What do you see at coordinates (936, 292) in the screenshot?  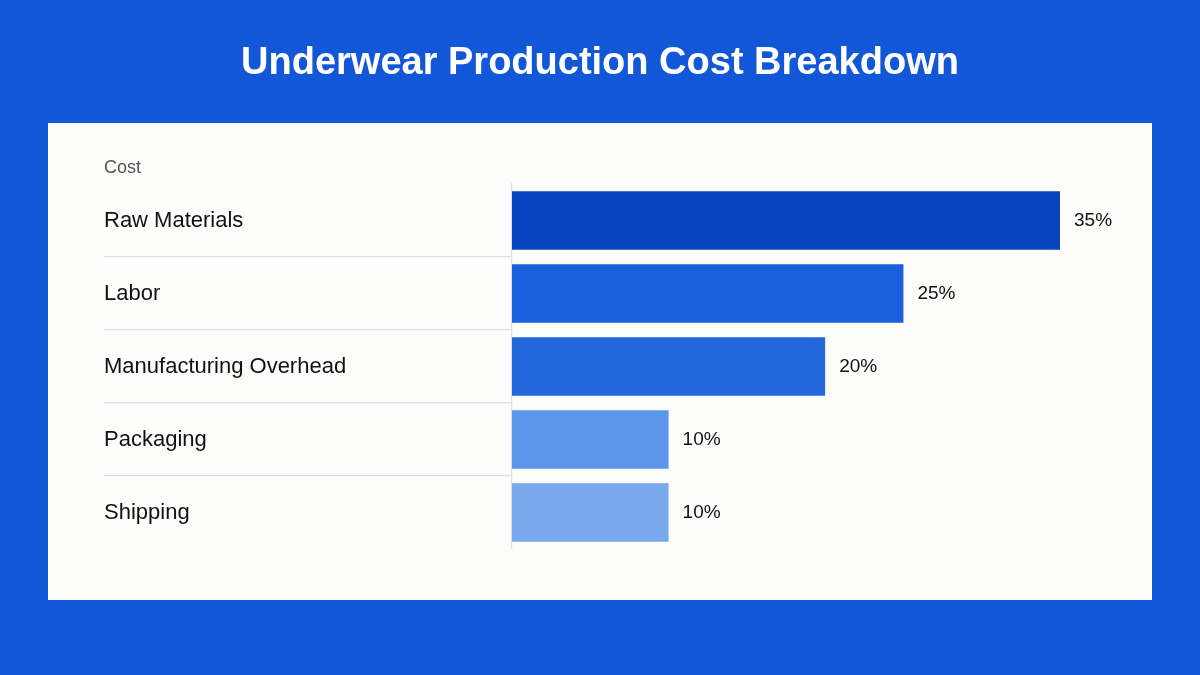 I see `data-label: 25%` at bounding box center [936, 292].